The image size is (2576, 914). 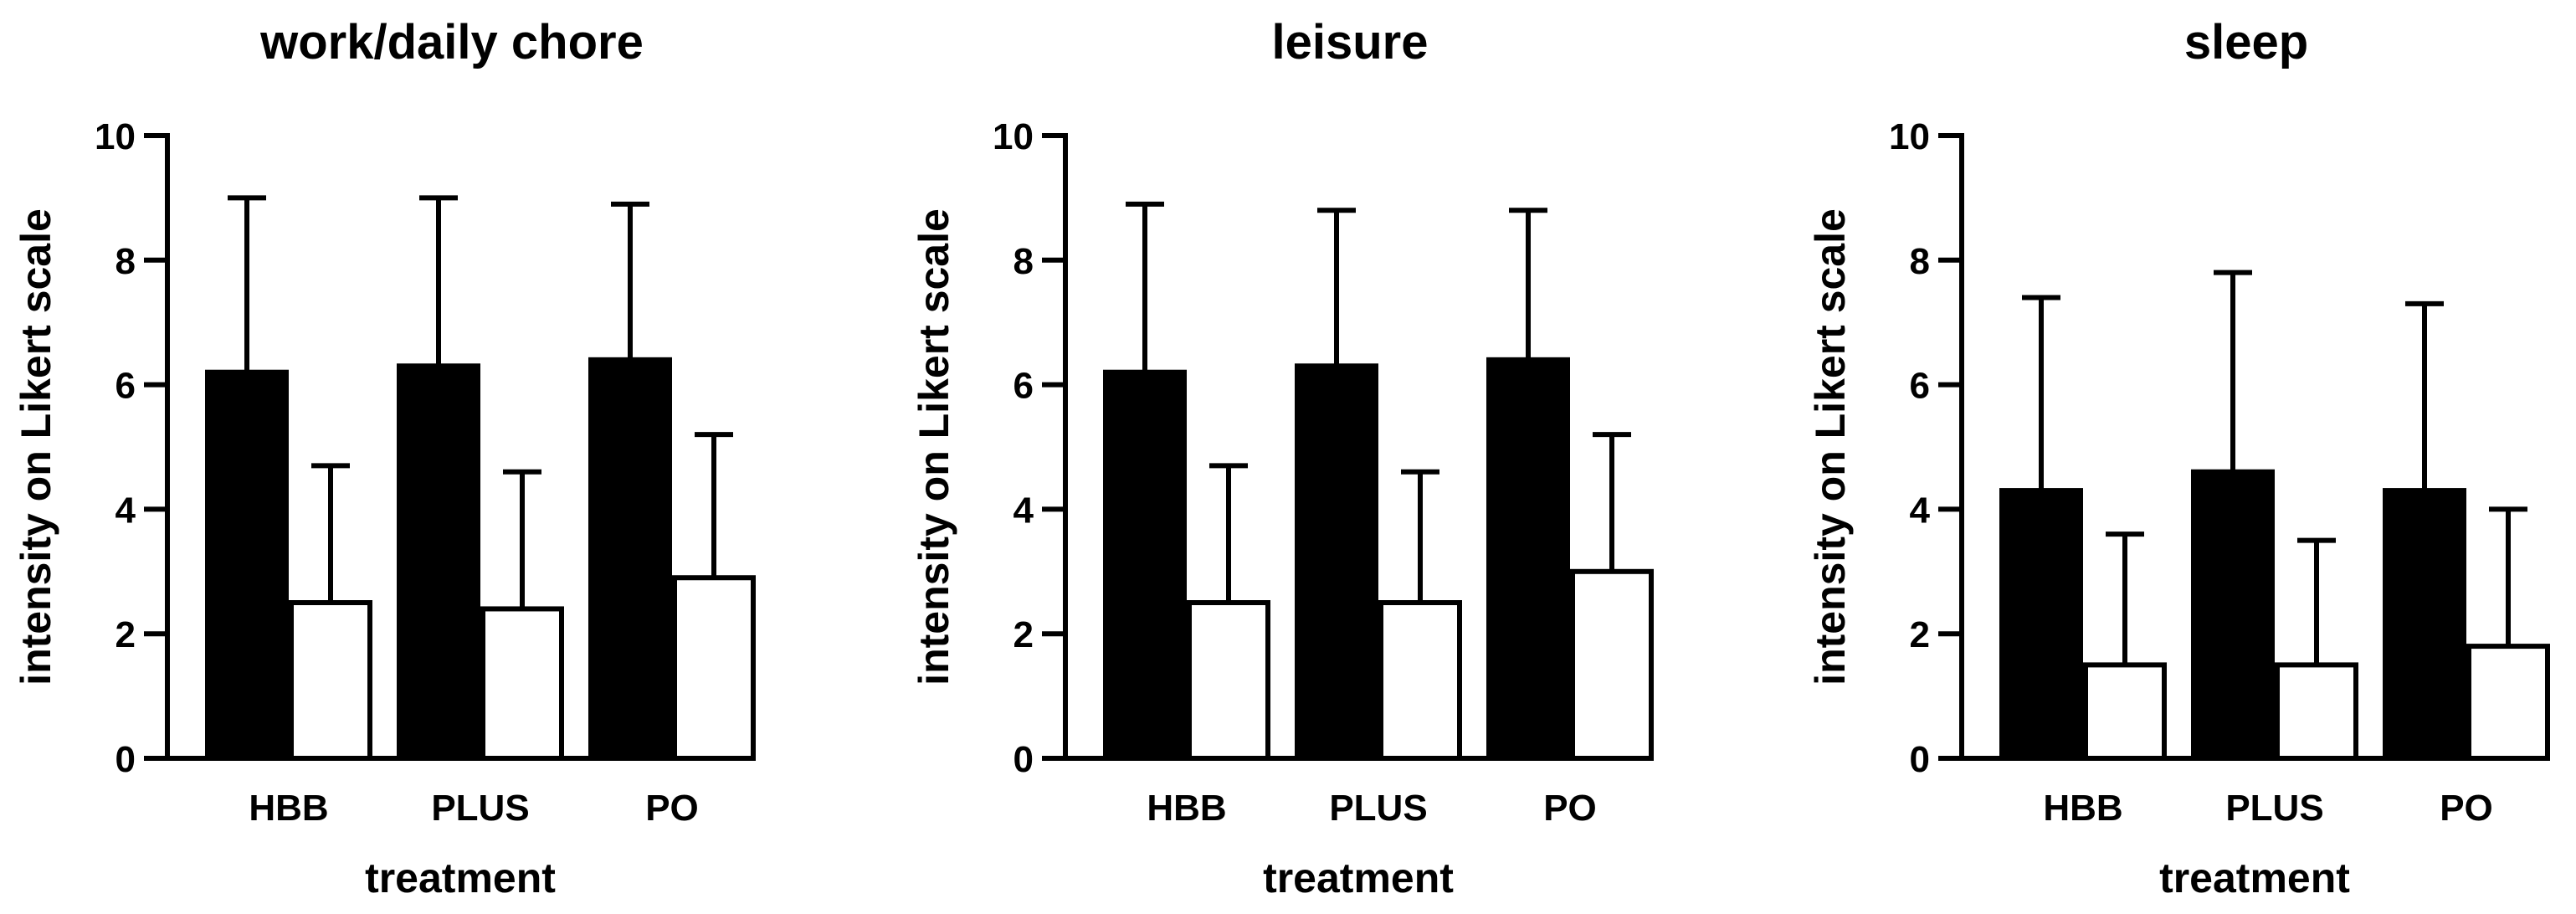 What do you see at coordinates (2246, 42) in the screenshot?
I see `chart-title: sleep` at bounding box center [2246, 42].